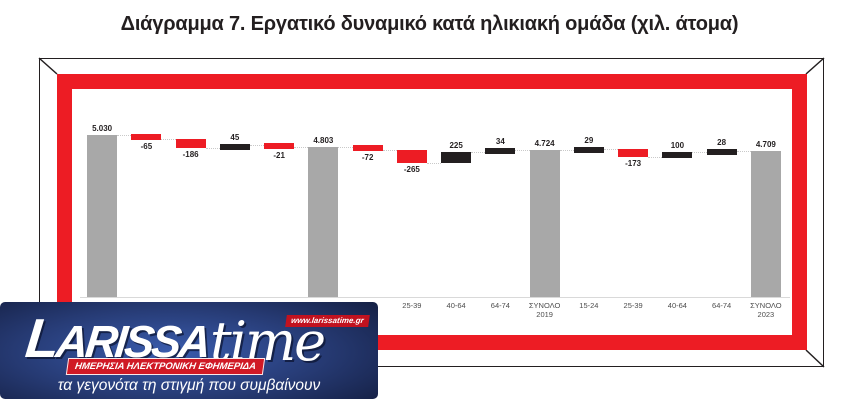 Image resolution: width=859 pixels, height=401 pixels. Describe the element at coordinates (146, 147) in the screenshot. I see `bar-value-label: -65` at that location.